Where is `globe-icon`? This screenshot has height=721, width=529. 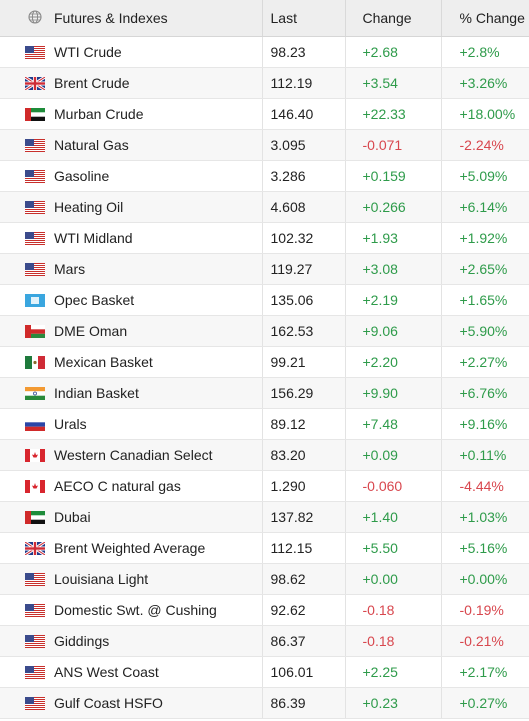
globe-icon is located at coordinates (35, 17).